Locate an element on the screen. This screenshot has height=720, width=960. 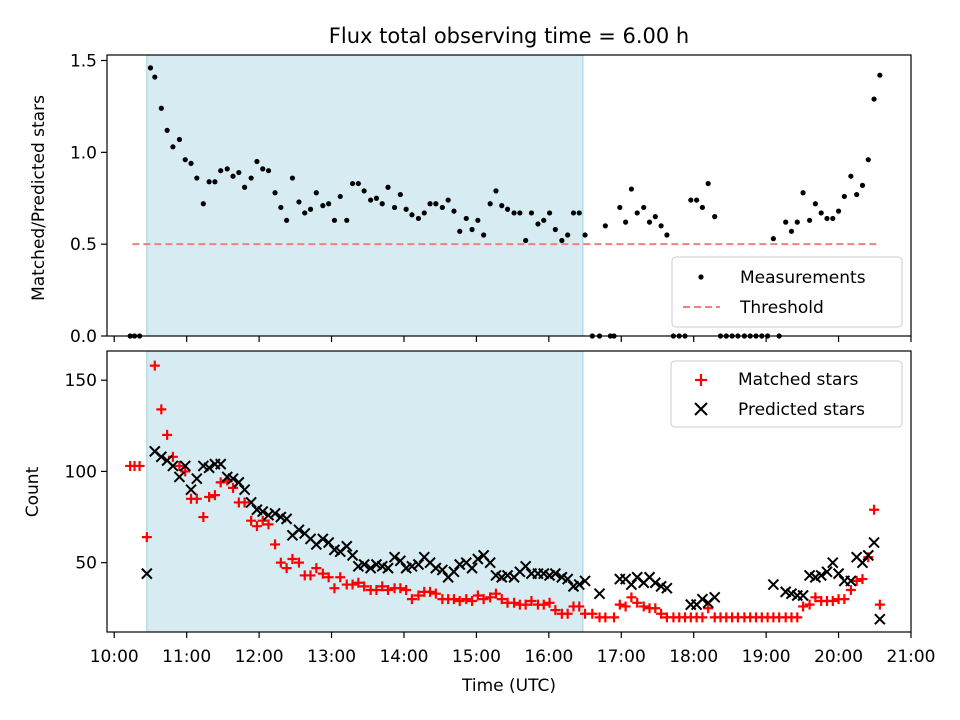
x-tick-label: 17:00 is located at coordinates (621, 657).